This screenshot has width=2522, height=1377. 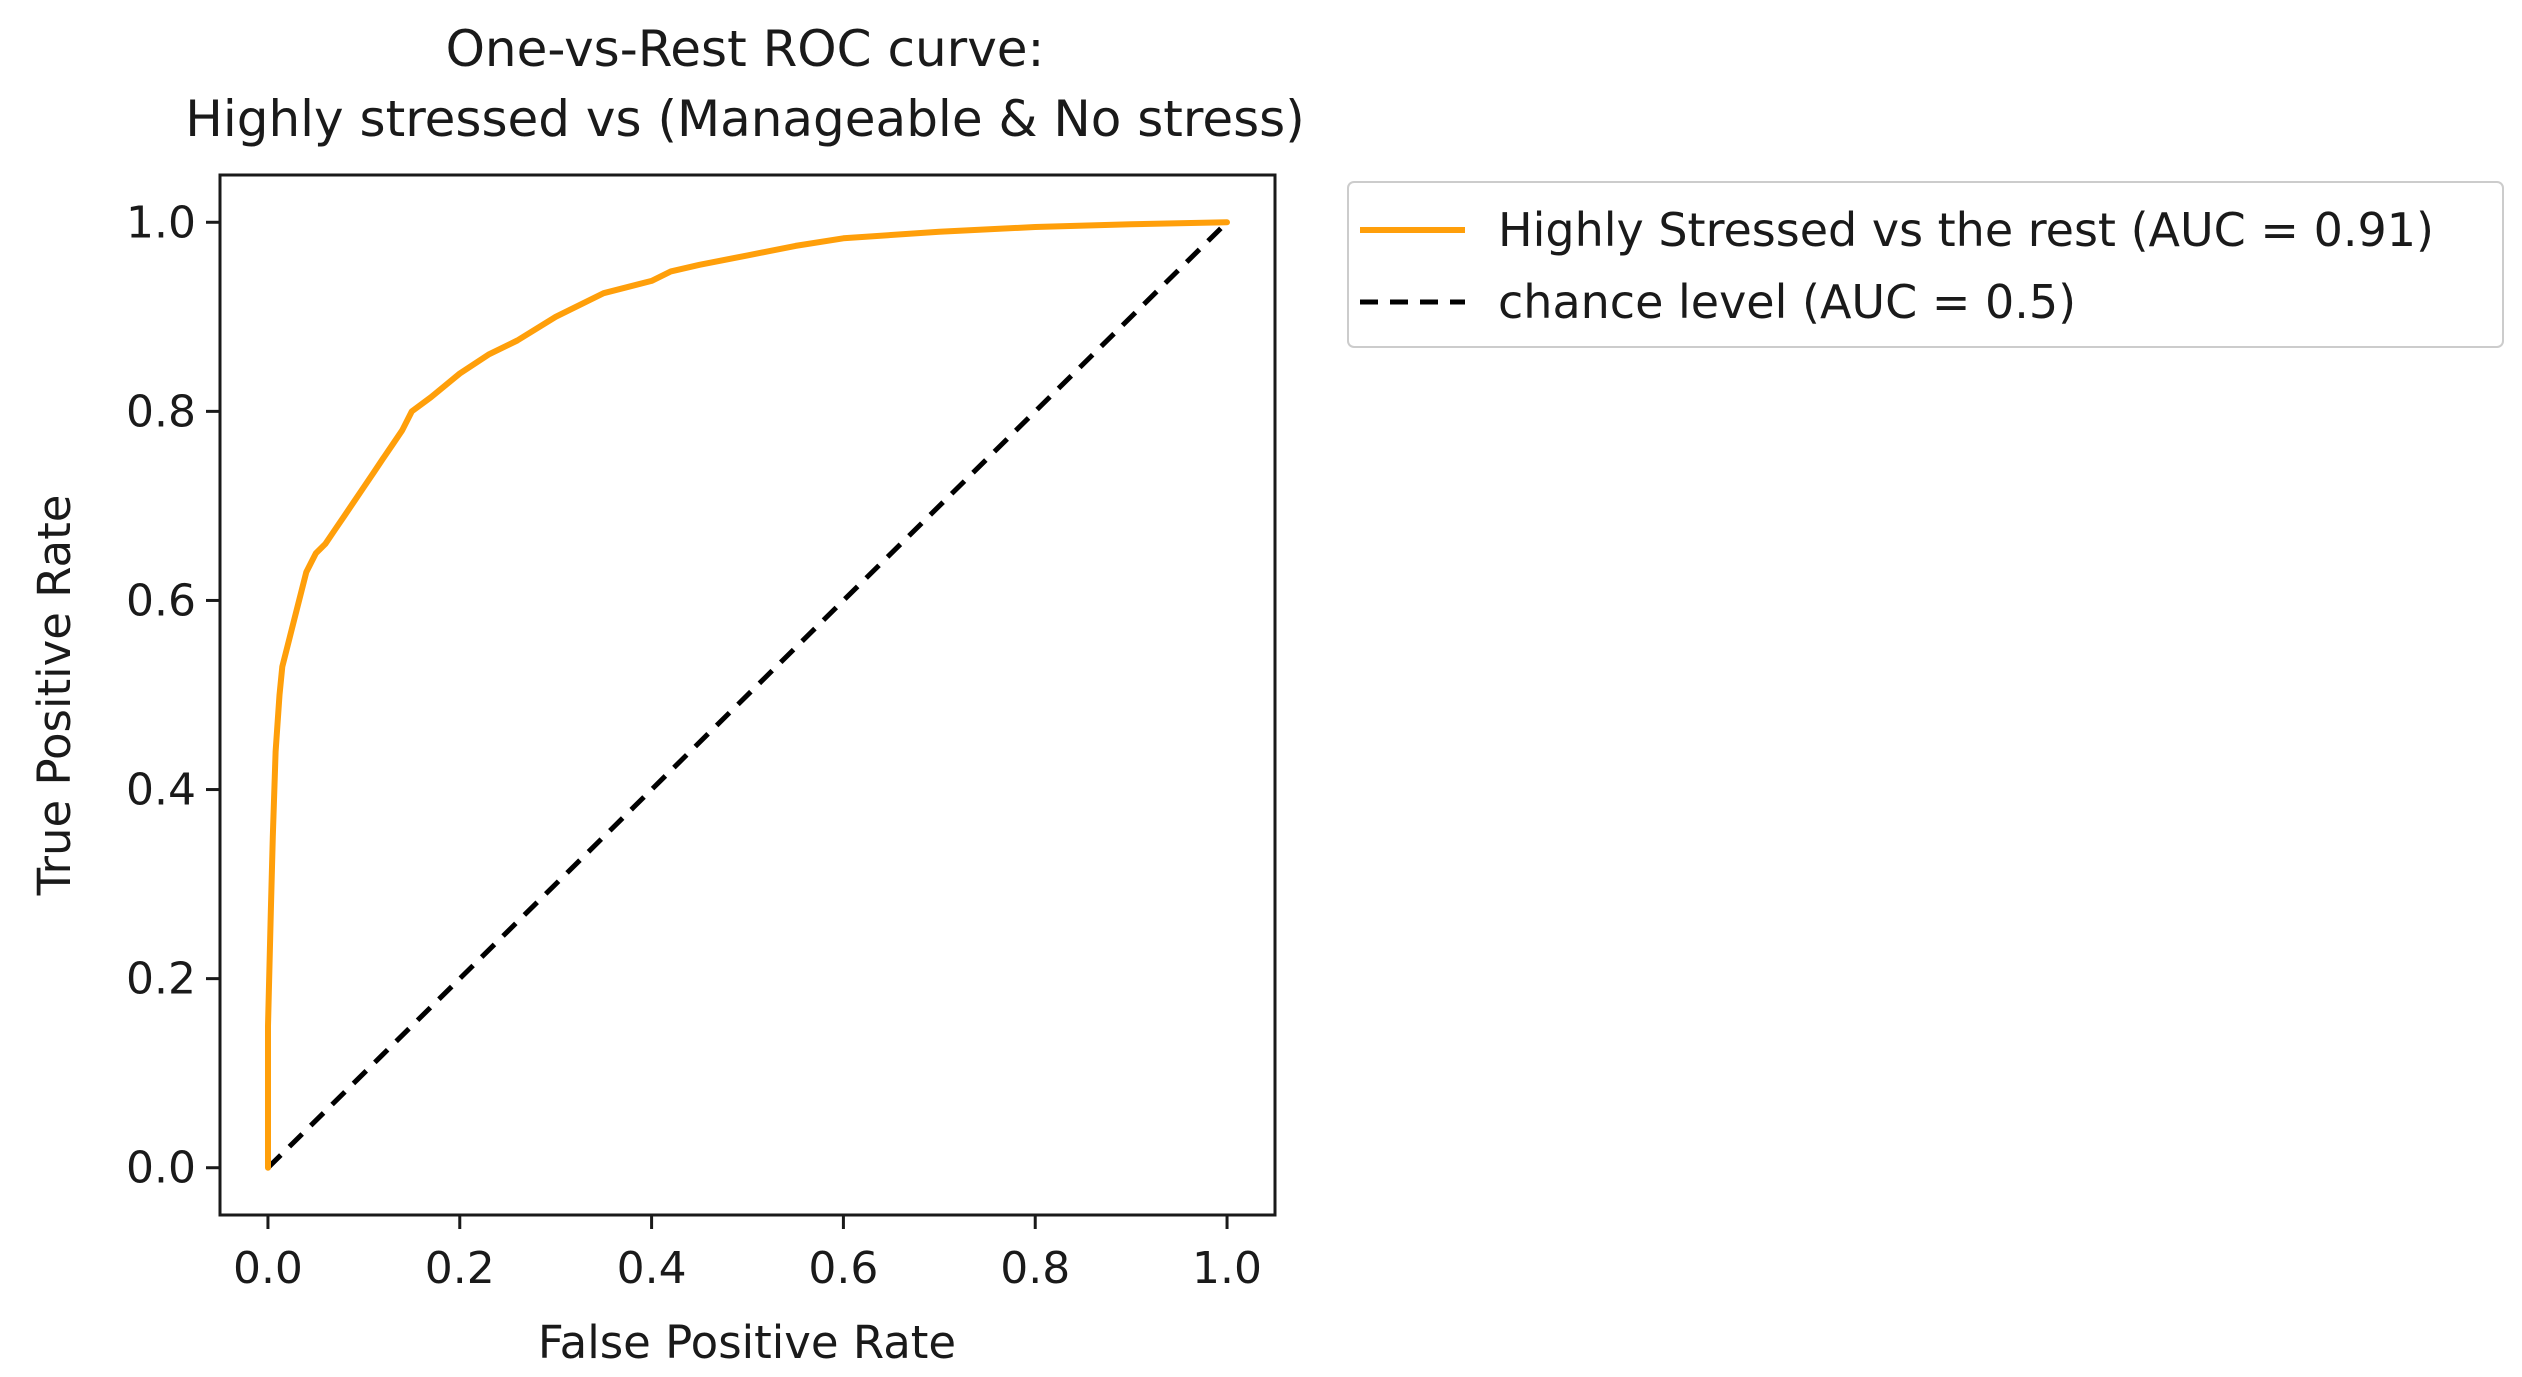 What do you see at coordinates (173, 695) in the screenshot?
I see `y-axis-ticks: 0.0 0.2 0.4 0.6 0.8 1.0` at bounding box center [173, 695].